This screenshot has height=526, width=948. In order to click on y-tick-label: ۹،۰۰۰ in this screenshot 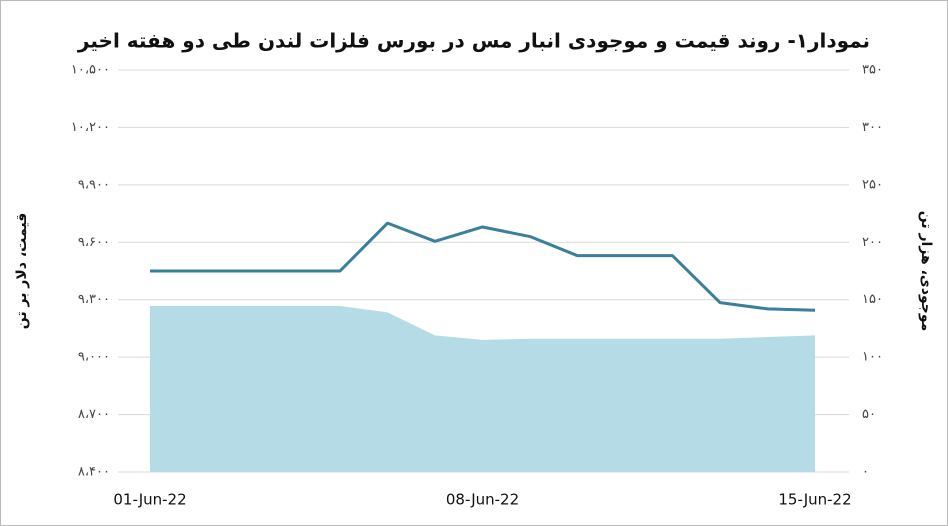, I will do `click(94, 357)`.